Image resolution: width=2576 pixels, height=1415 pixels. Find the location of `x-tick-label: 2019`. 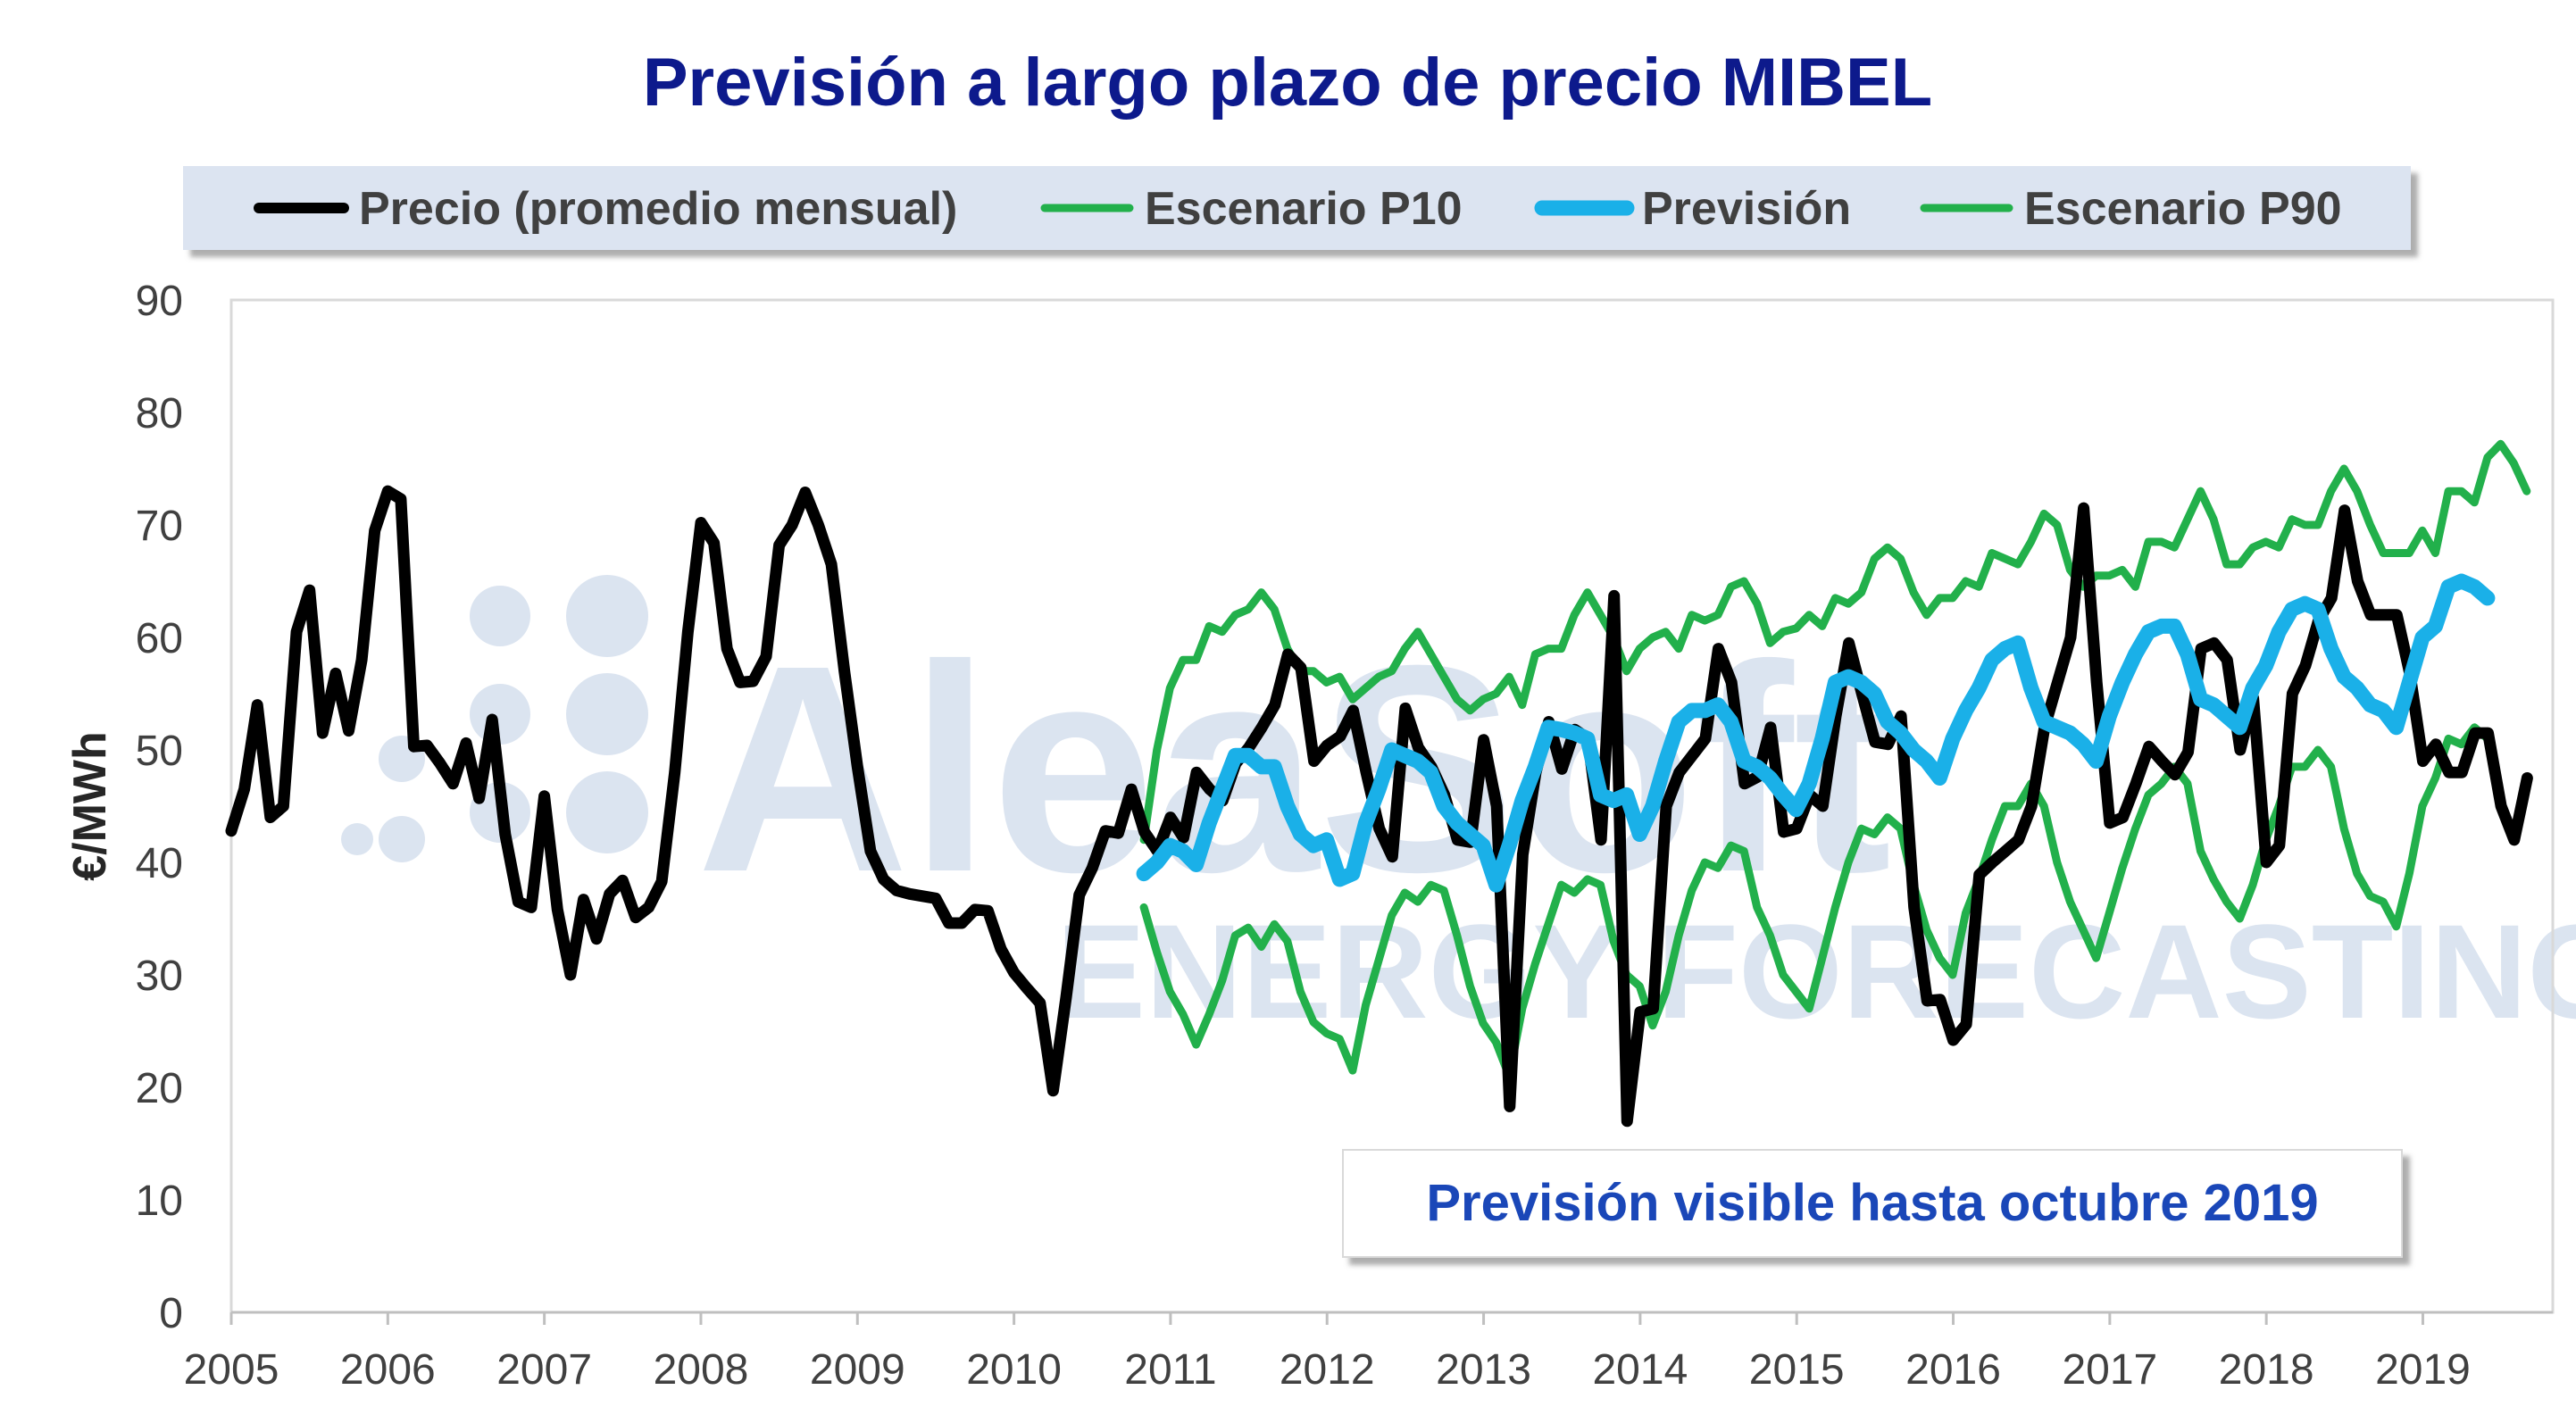

x-tick-label: 2019 is located at coordinates (2423, 1370).